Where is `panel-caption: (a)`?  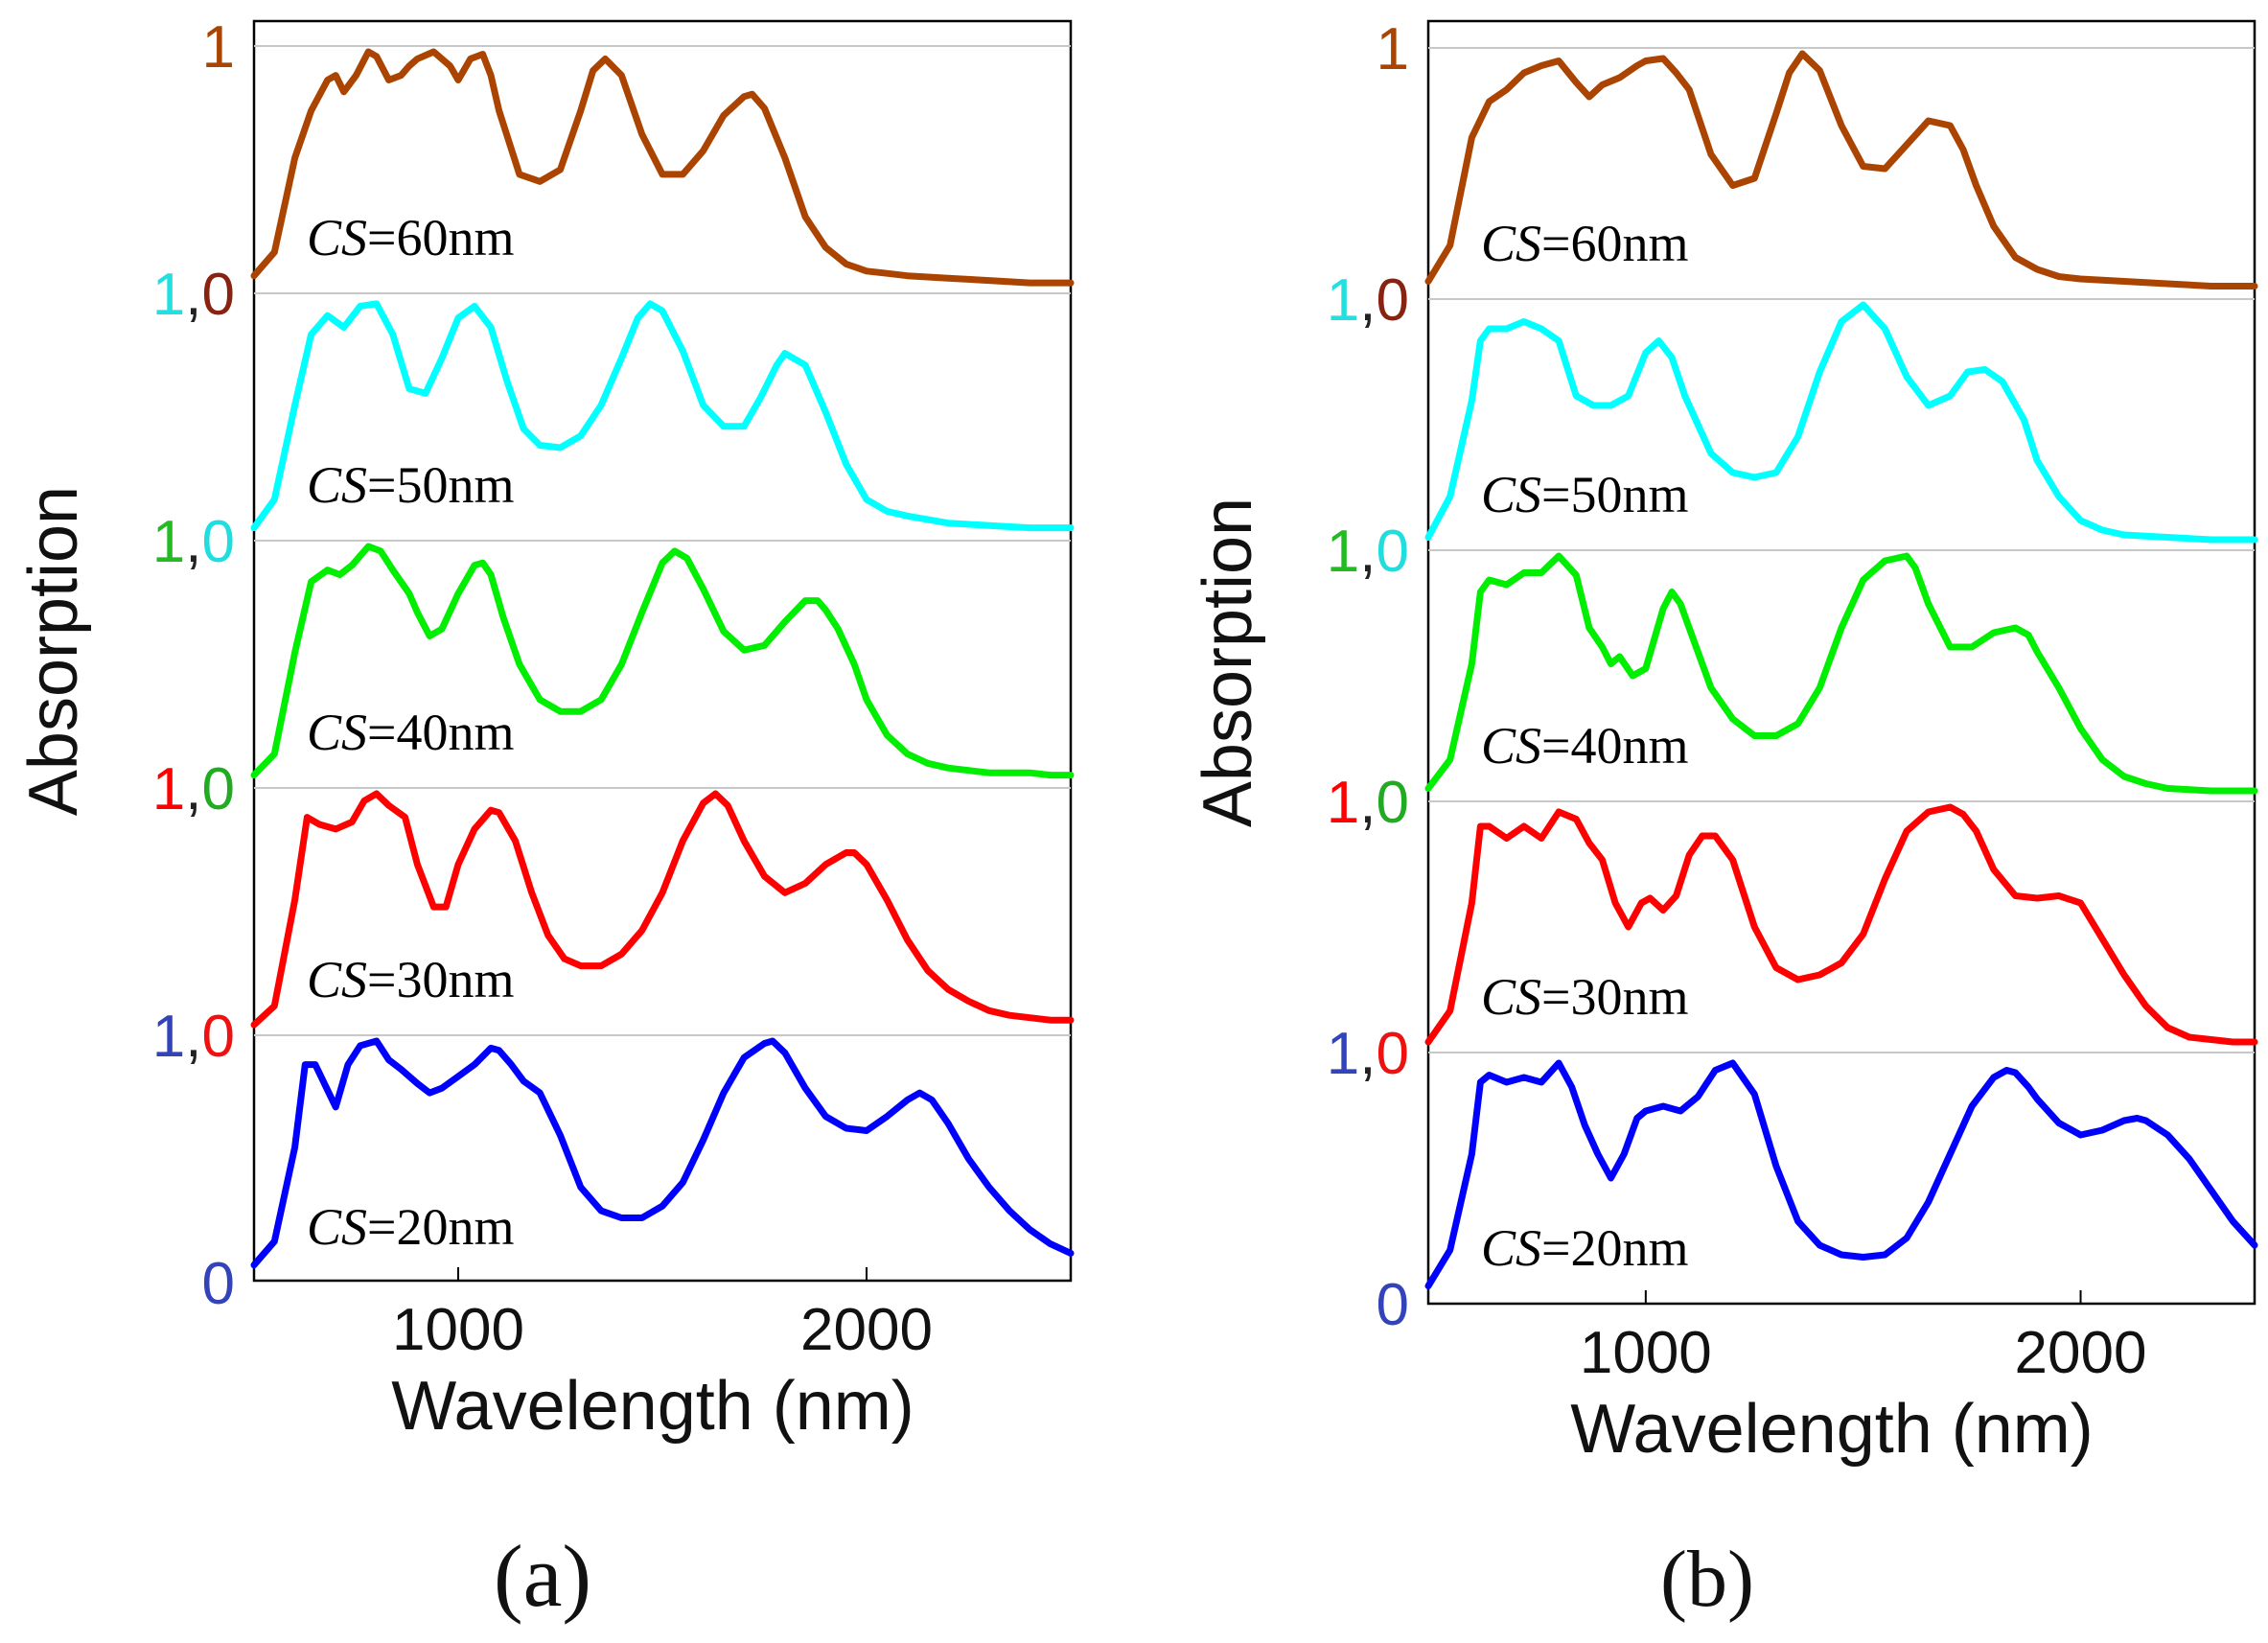
panel-caption: (a) is located at coordinates (542, 1576).